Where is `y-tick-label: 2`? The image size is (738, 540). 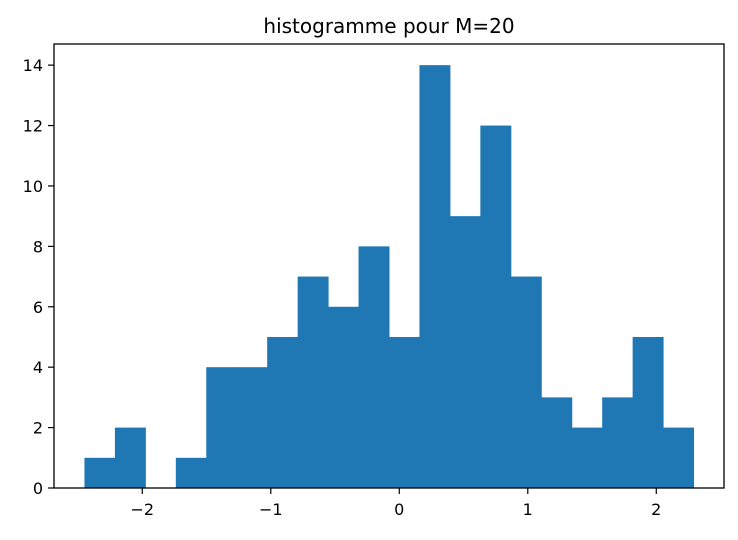
y-tick-label: 2 is located at coordinates (38, 428).